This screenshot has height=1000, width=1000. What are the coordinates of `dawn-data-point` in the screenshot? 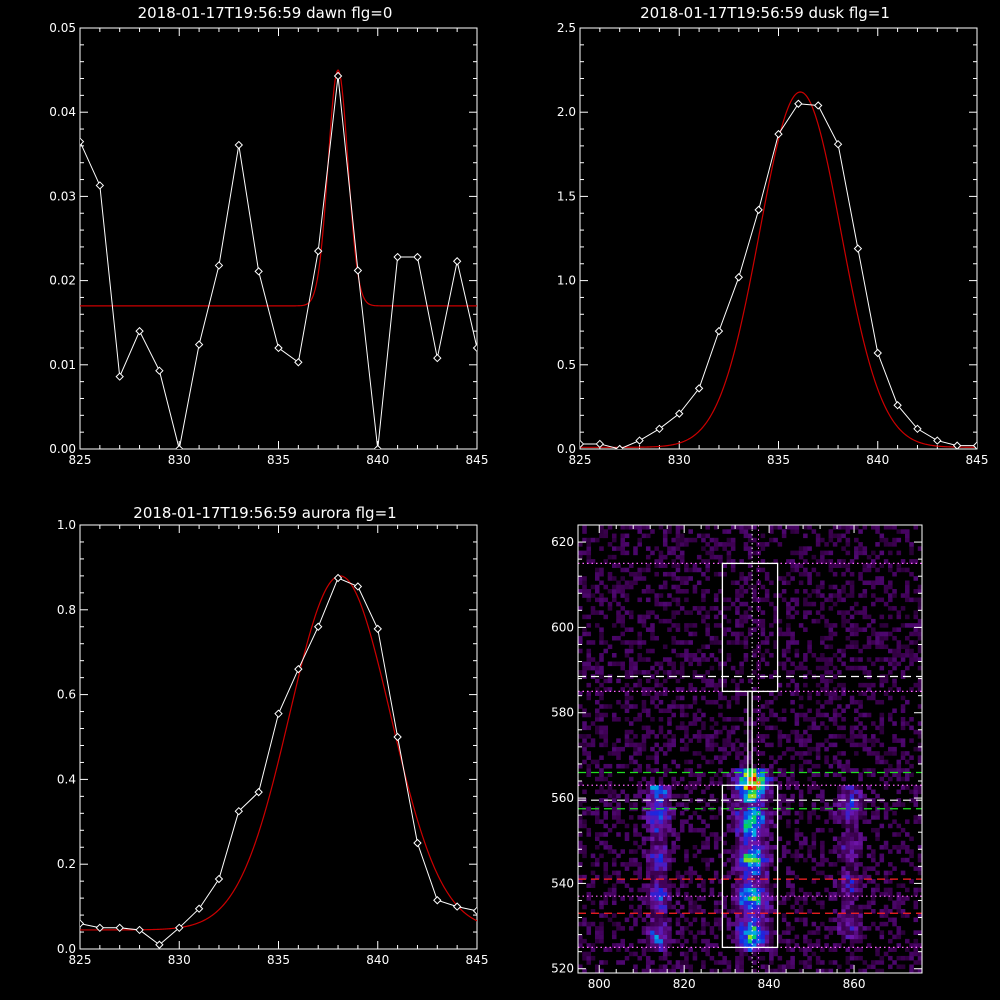 It's located at (100, 185).